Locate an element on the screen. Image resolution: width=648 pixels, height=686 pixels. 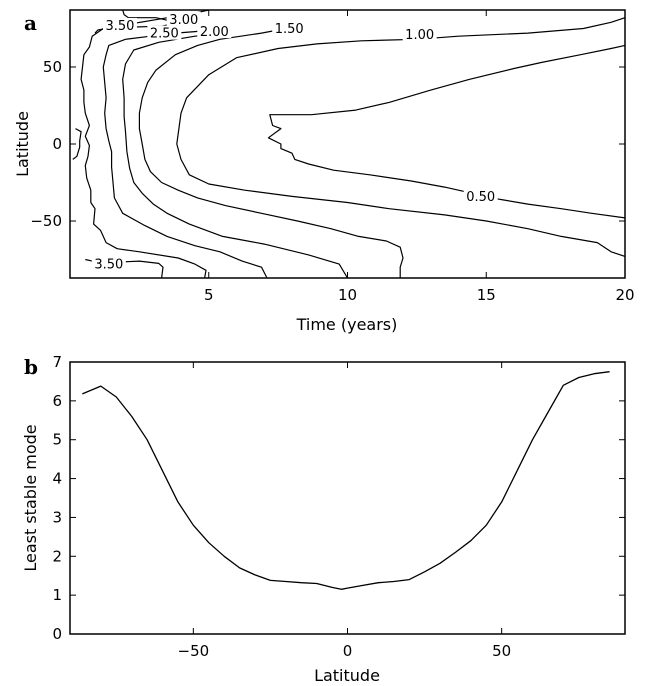
contour-label-1-50: 1.50 is located at coordinates (289, 29).